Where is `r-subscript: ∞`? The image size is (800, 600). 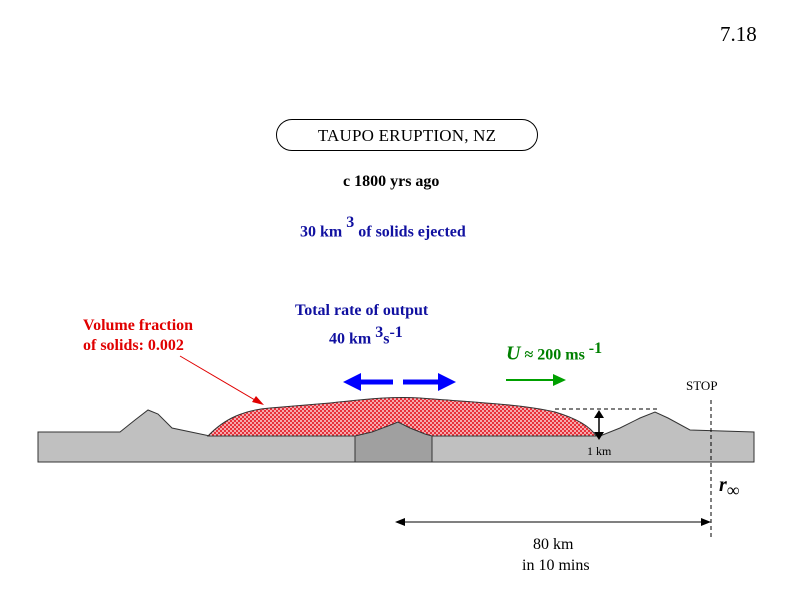
r-subscript: ∞ is located at coordinates (733, 490).